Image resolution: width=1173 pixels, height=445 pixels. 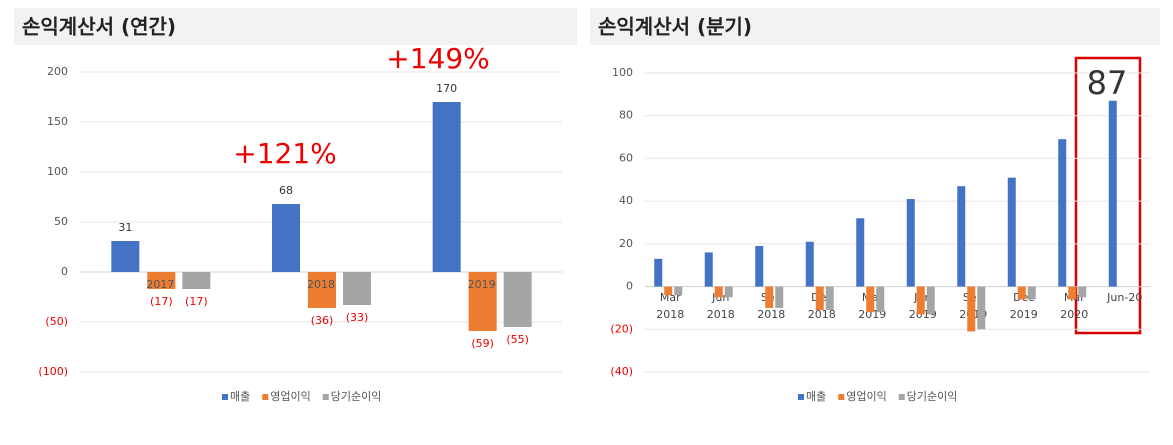 I want to click on x-tick-label: Mar 2018, so click(x=670, y=306).